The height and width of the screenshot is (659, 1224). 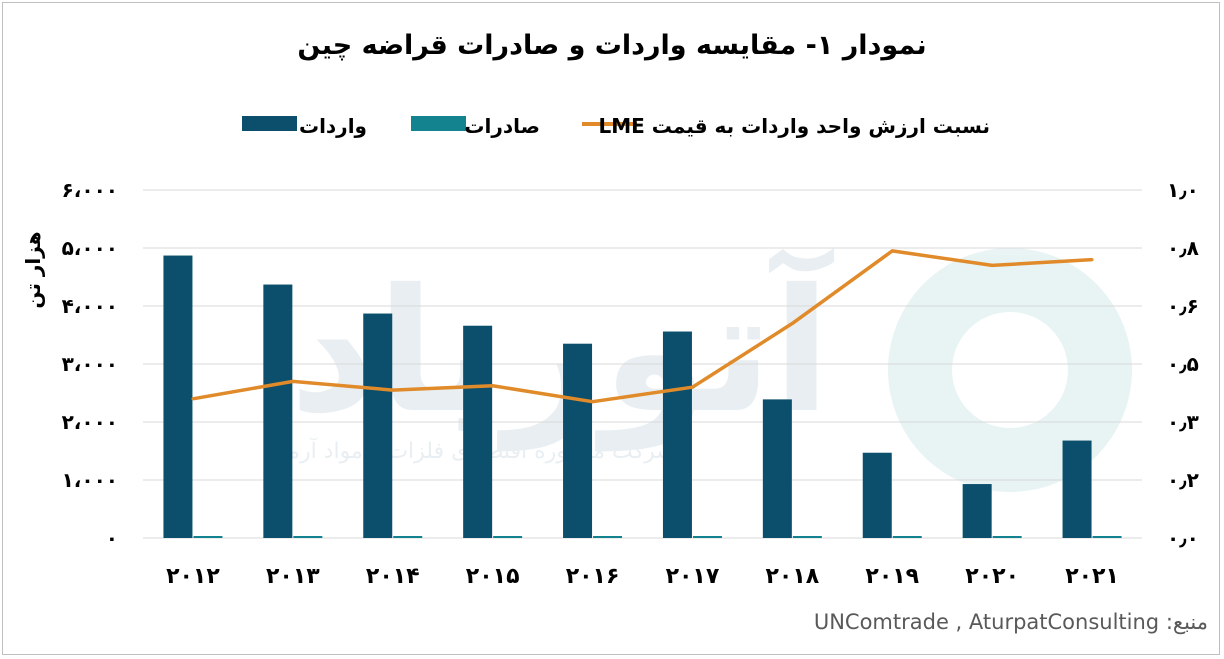 What do you see at coordinates (90, 422) in the screenshot?
I see `y-tick-label: ۲،۰۰۰` at bounding box center [90, 422].